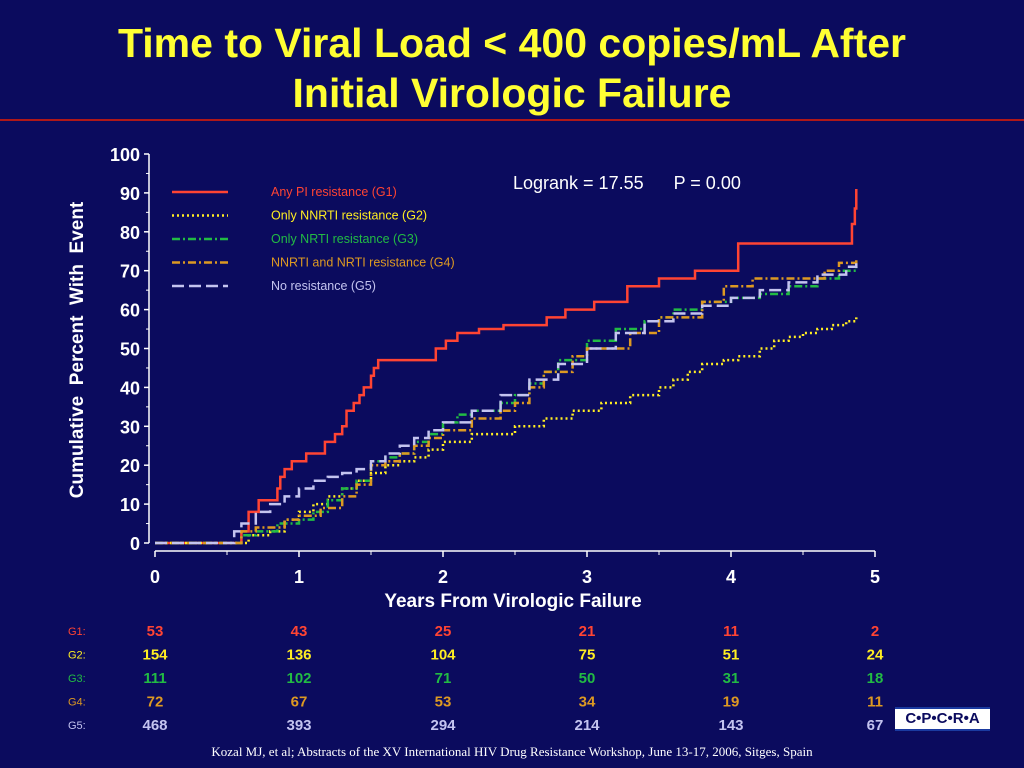 Image resolution: width=1024 pixels, height=768 pixels. I want to click on cpcra-logo: C•P•C•R•A, so click(942, 719).